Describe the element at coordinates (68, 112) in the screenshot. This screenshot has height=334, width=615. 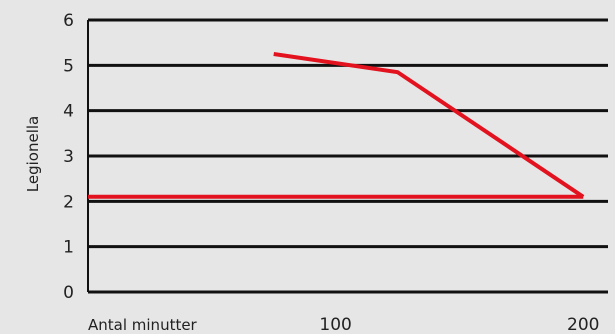
I see `y-tick-label-4: 4` at that location.